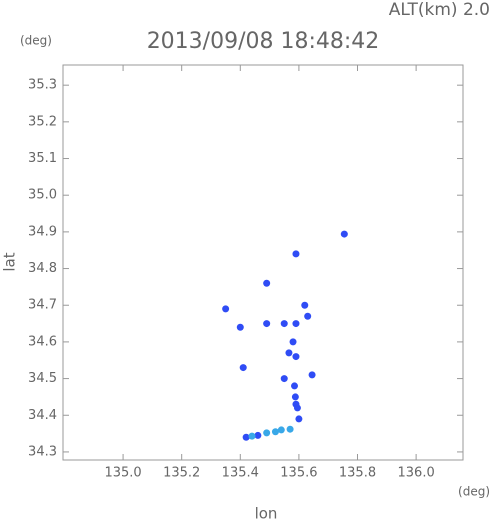 Image resolution: width=491 pixels, height=525 pixels. Describe the element at coordinates (42, 378) in the screenshot. I see `y-tick-label: 34.5` at that location.